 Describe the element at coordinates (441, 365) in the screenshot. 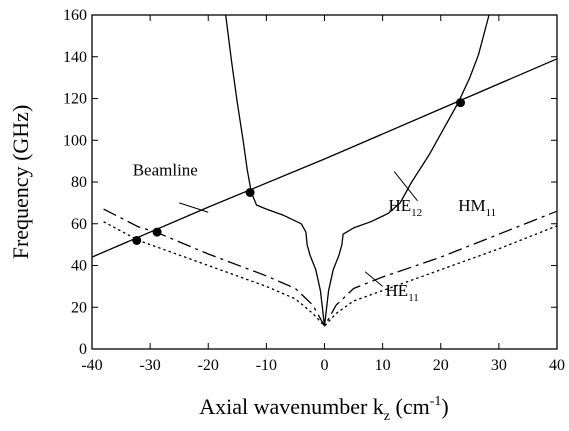

I see `x-tick-label: 20` at that location.